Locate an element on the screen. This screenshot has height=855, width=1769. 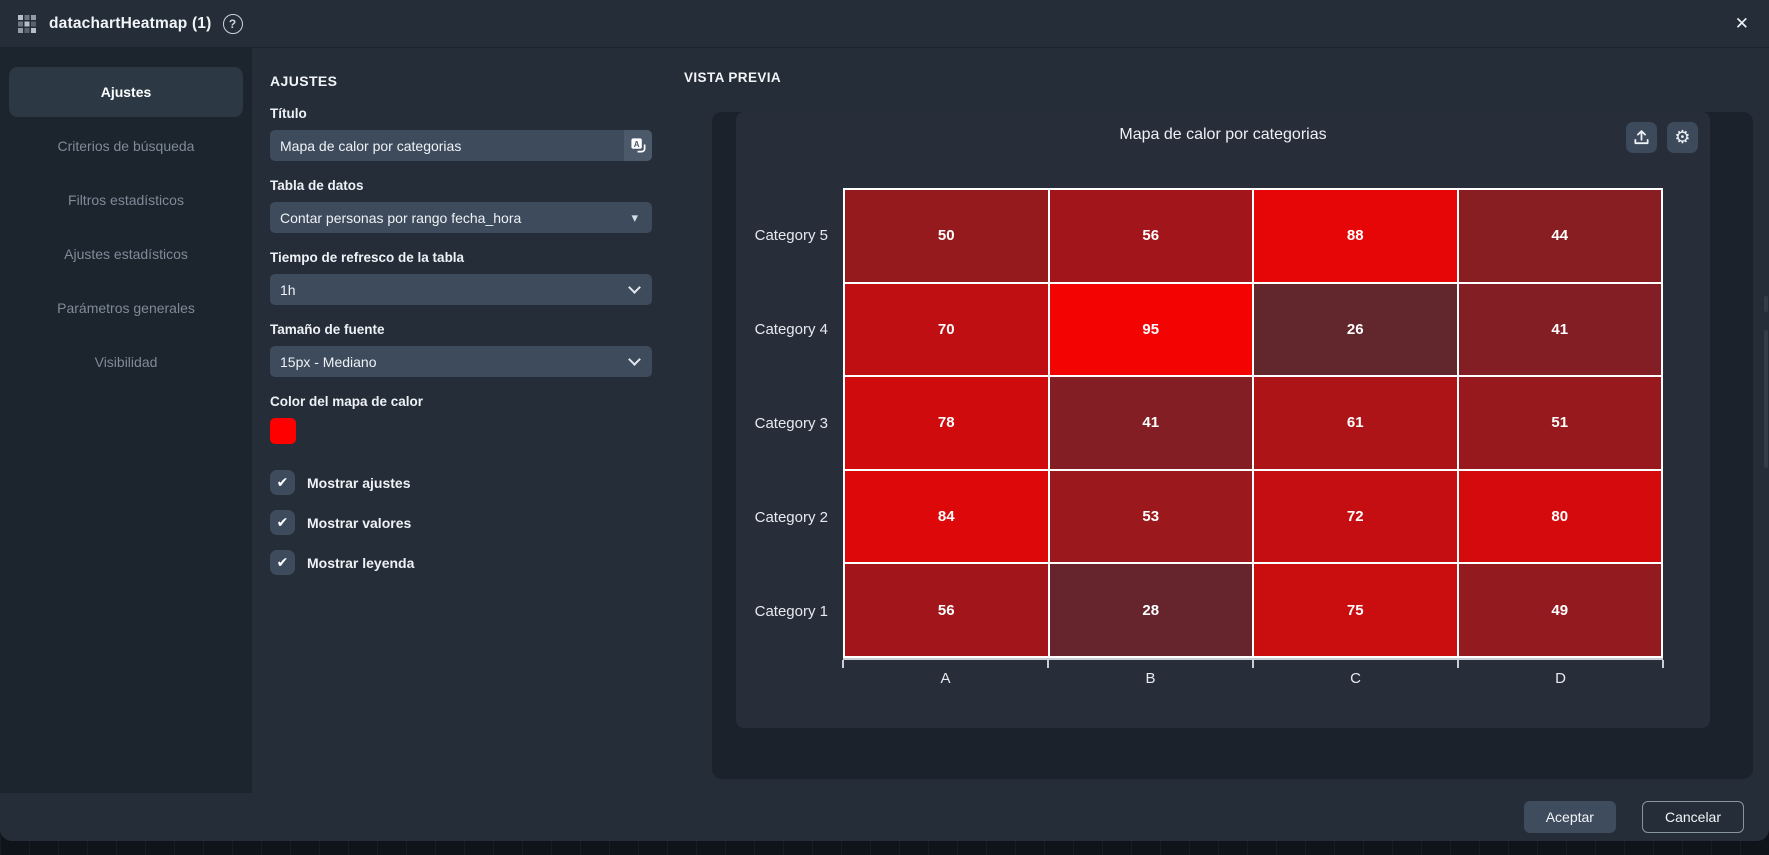
heatmap-cell: 53 is located at coordinates (1150, 516).